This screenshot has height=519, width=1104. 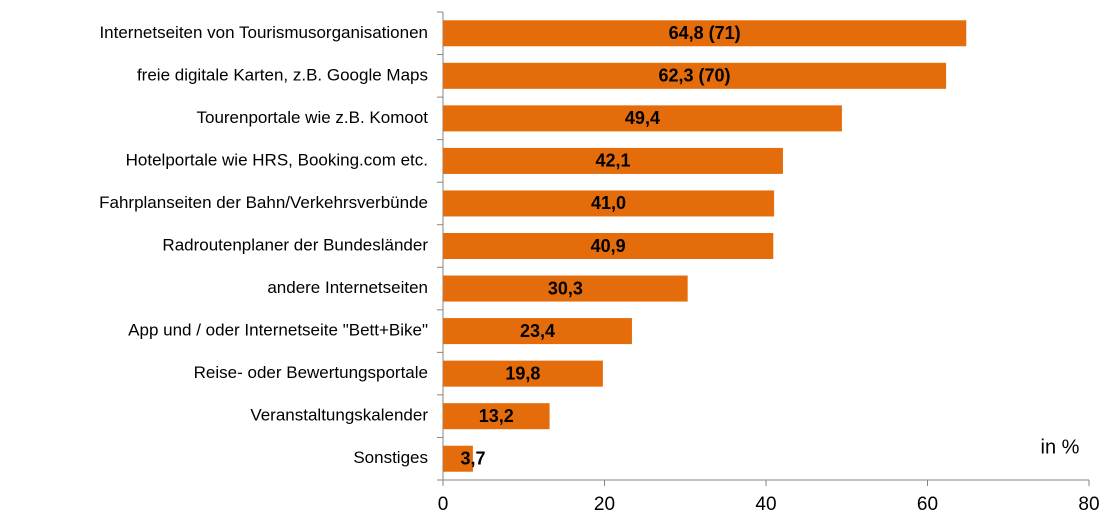 I want to click on y-tick-label: Reise- oder Bewertungsportale, so click(x=311, y=372).